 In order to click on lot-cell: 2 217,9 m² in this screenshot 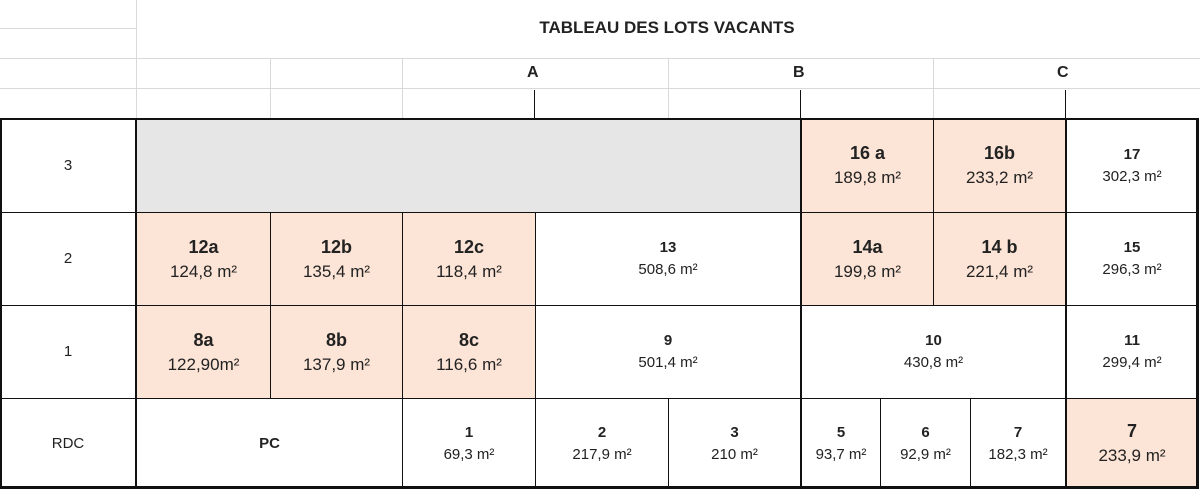, I will do `click(602, 443)`.